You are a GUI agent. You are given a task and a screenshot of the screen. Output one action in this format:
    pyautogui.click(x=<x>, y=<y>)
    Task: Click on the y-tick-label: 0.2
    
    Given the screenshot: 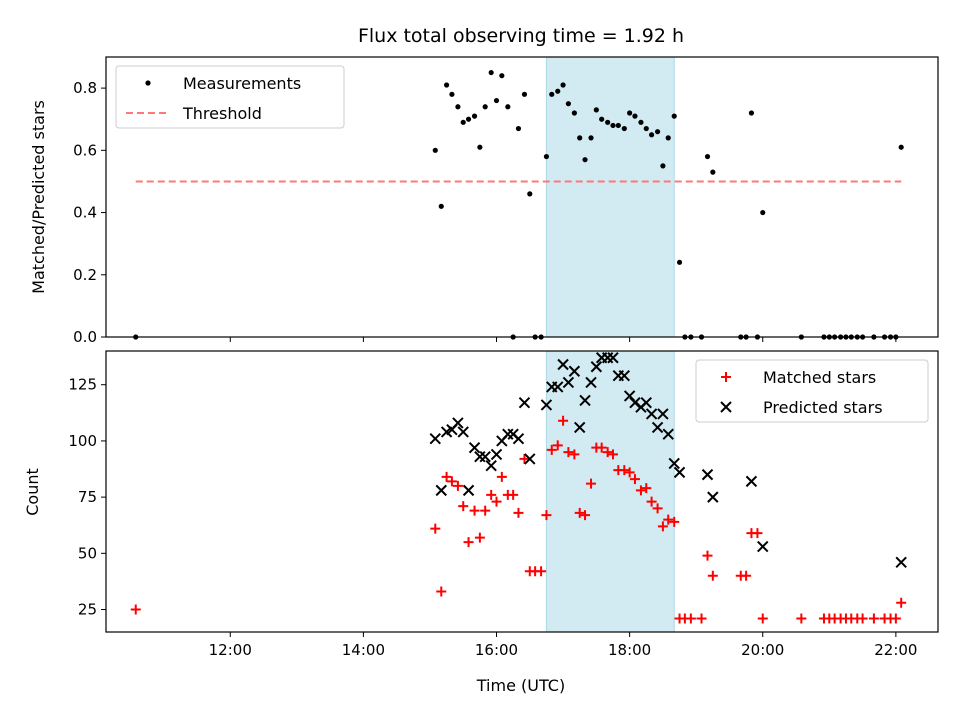 What is the action you would take?
    pyautogui.click(x=85, y=275)
    